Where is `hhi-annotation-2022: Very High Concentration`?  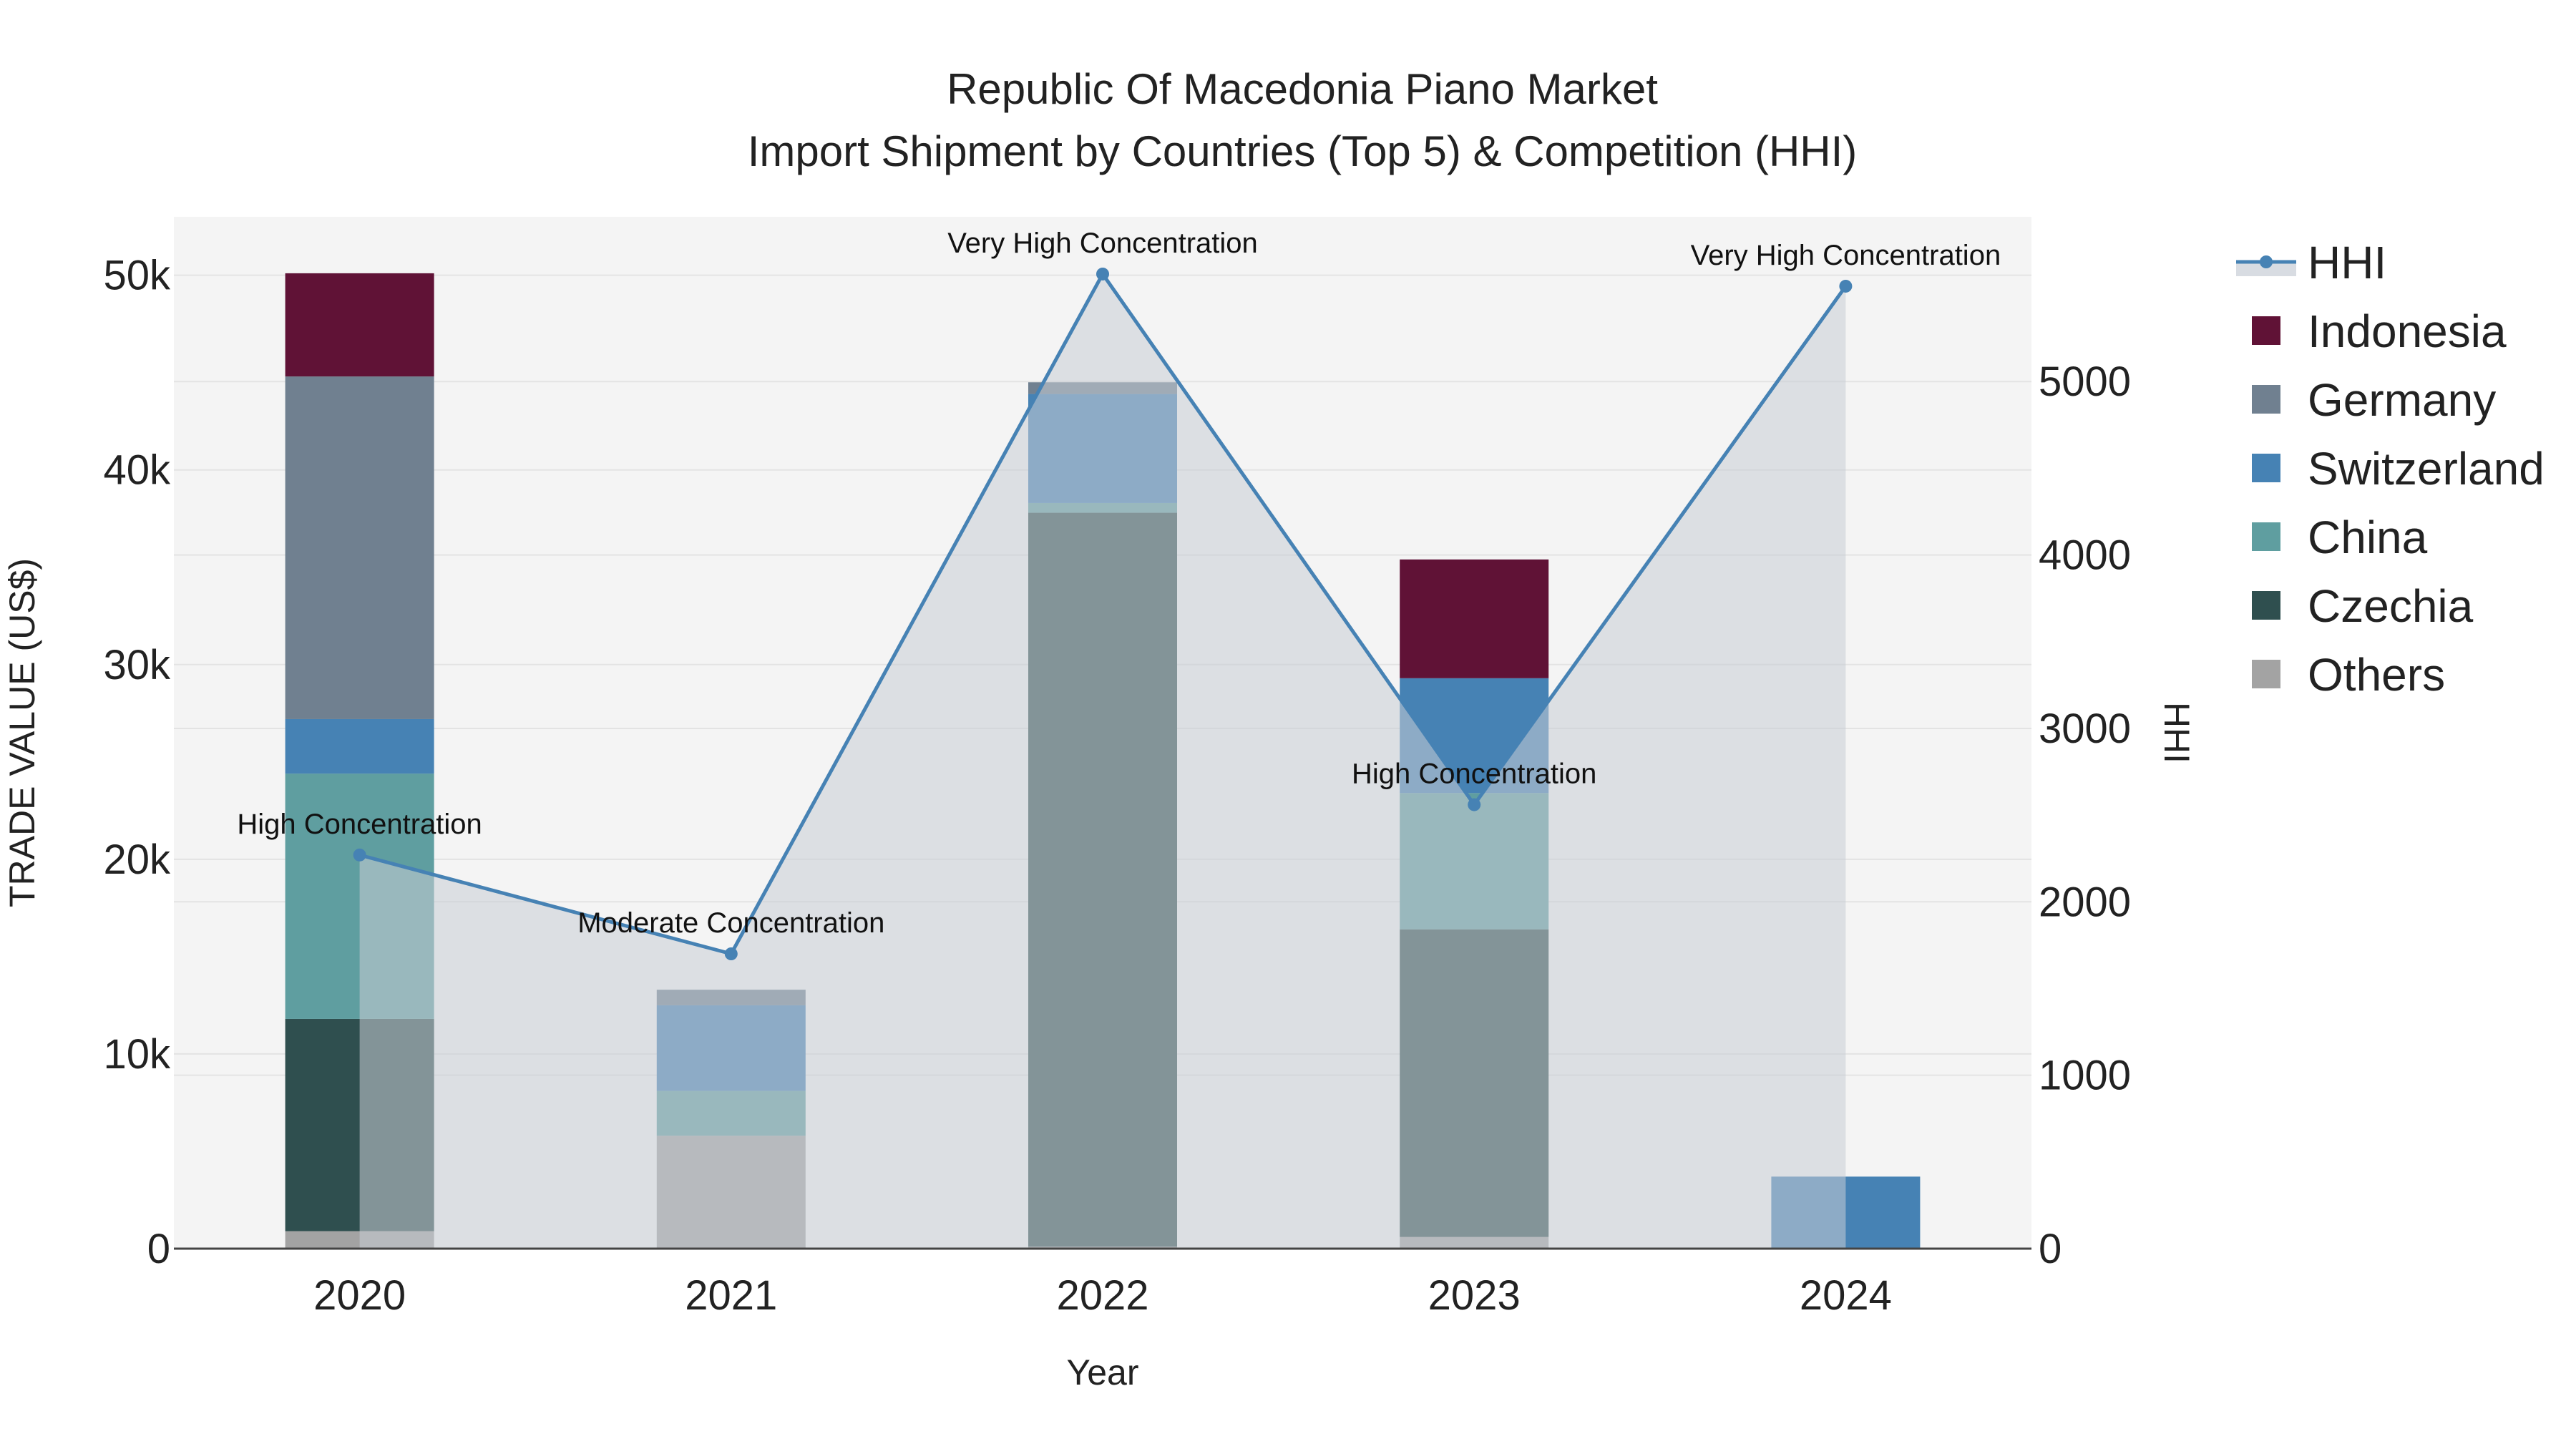
hhi-annotation-2022: Very High Concentration is located at coordinates (1102, 243).